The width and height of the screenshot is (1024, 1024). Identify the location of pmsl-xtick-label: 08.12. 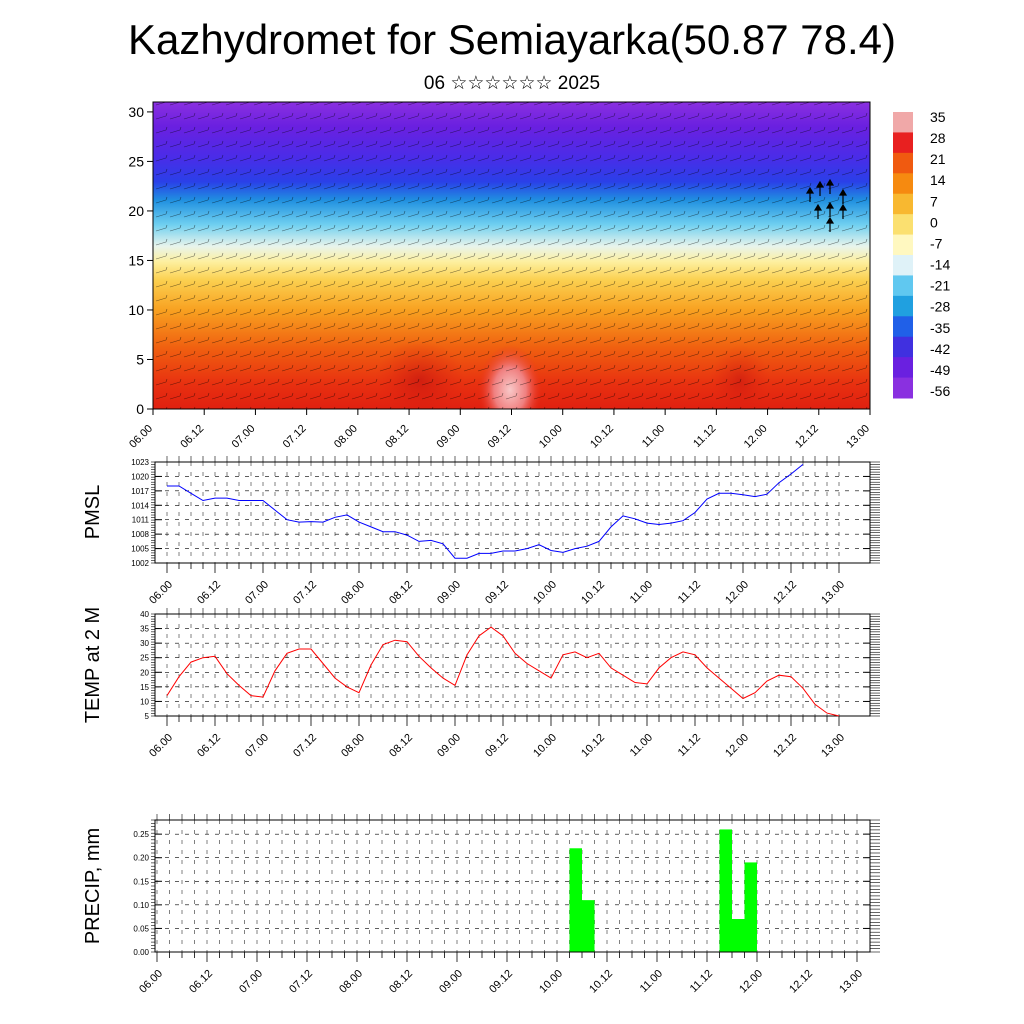
(401, 593).